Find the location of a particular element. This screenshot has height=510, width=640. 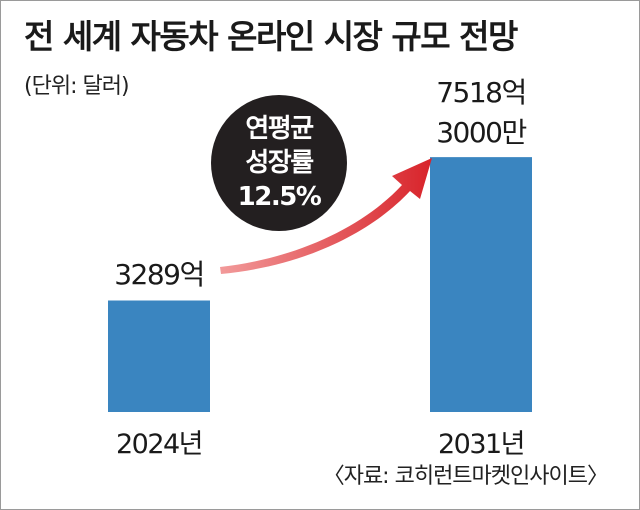

value-label-2024: 3289억 is located at coordinates (159, 275).